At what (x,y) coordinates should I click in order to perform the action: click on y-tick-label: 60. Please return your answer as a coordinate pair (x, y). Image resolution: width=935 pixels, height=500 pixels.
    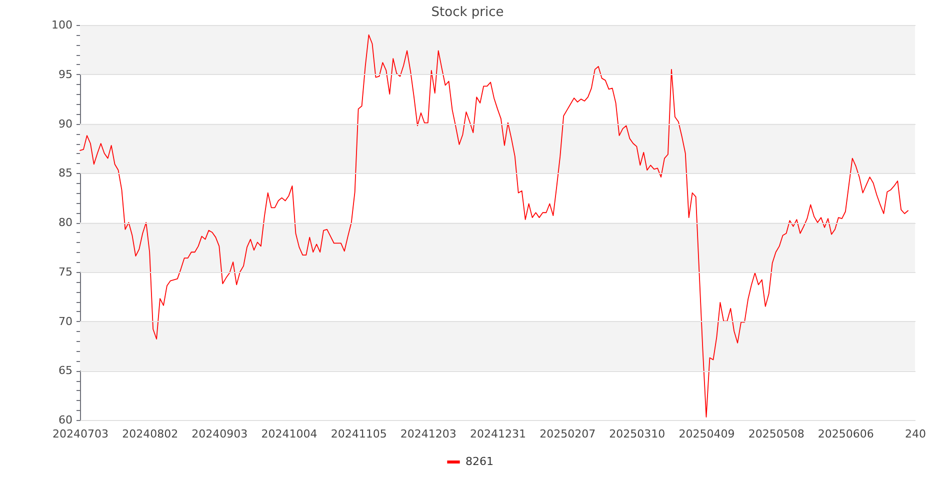
    Looking at the image, I should click on (65, 420).